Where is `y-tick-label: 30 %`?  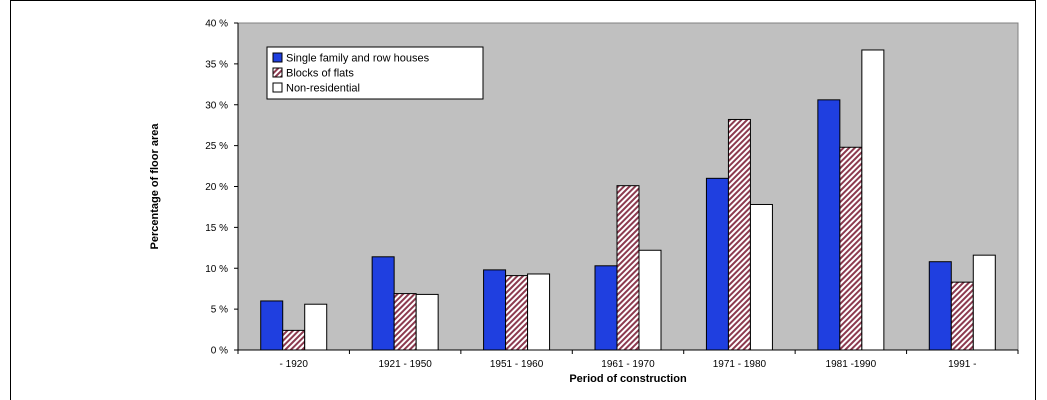 y-tick-label: 30 % is located at coordinates (216, 105).